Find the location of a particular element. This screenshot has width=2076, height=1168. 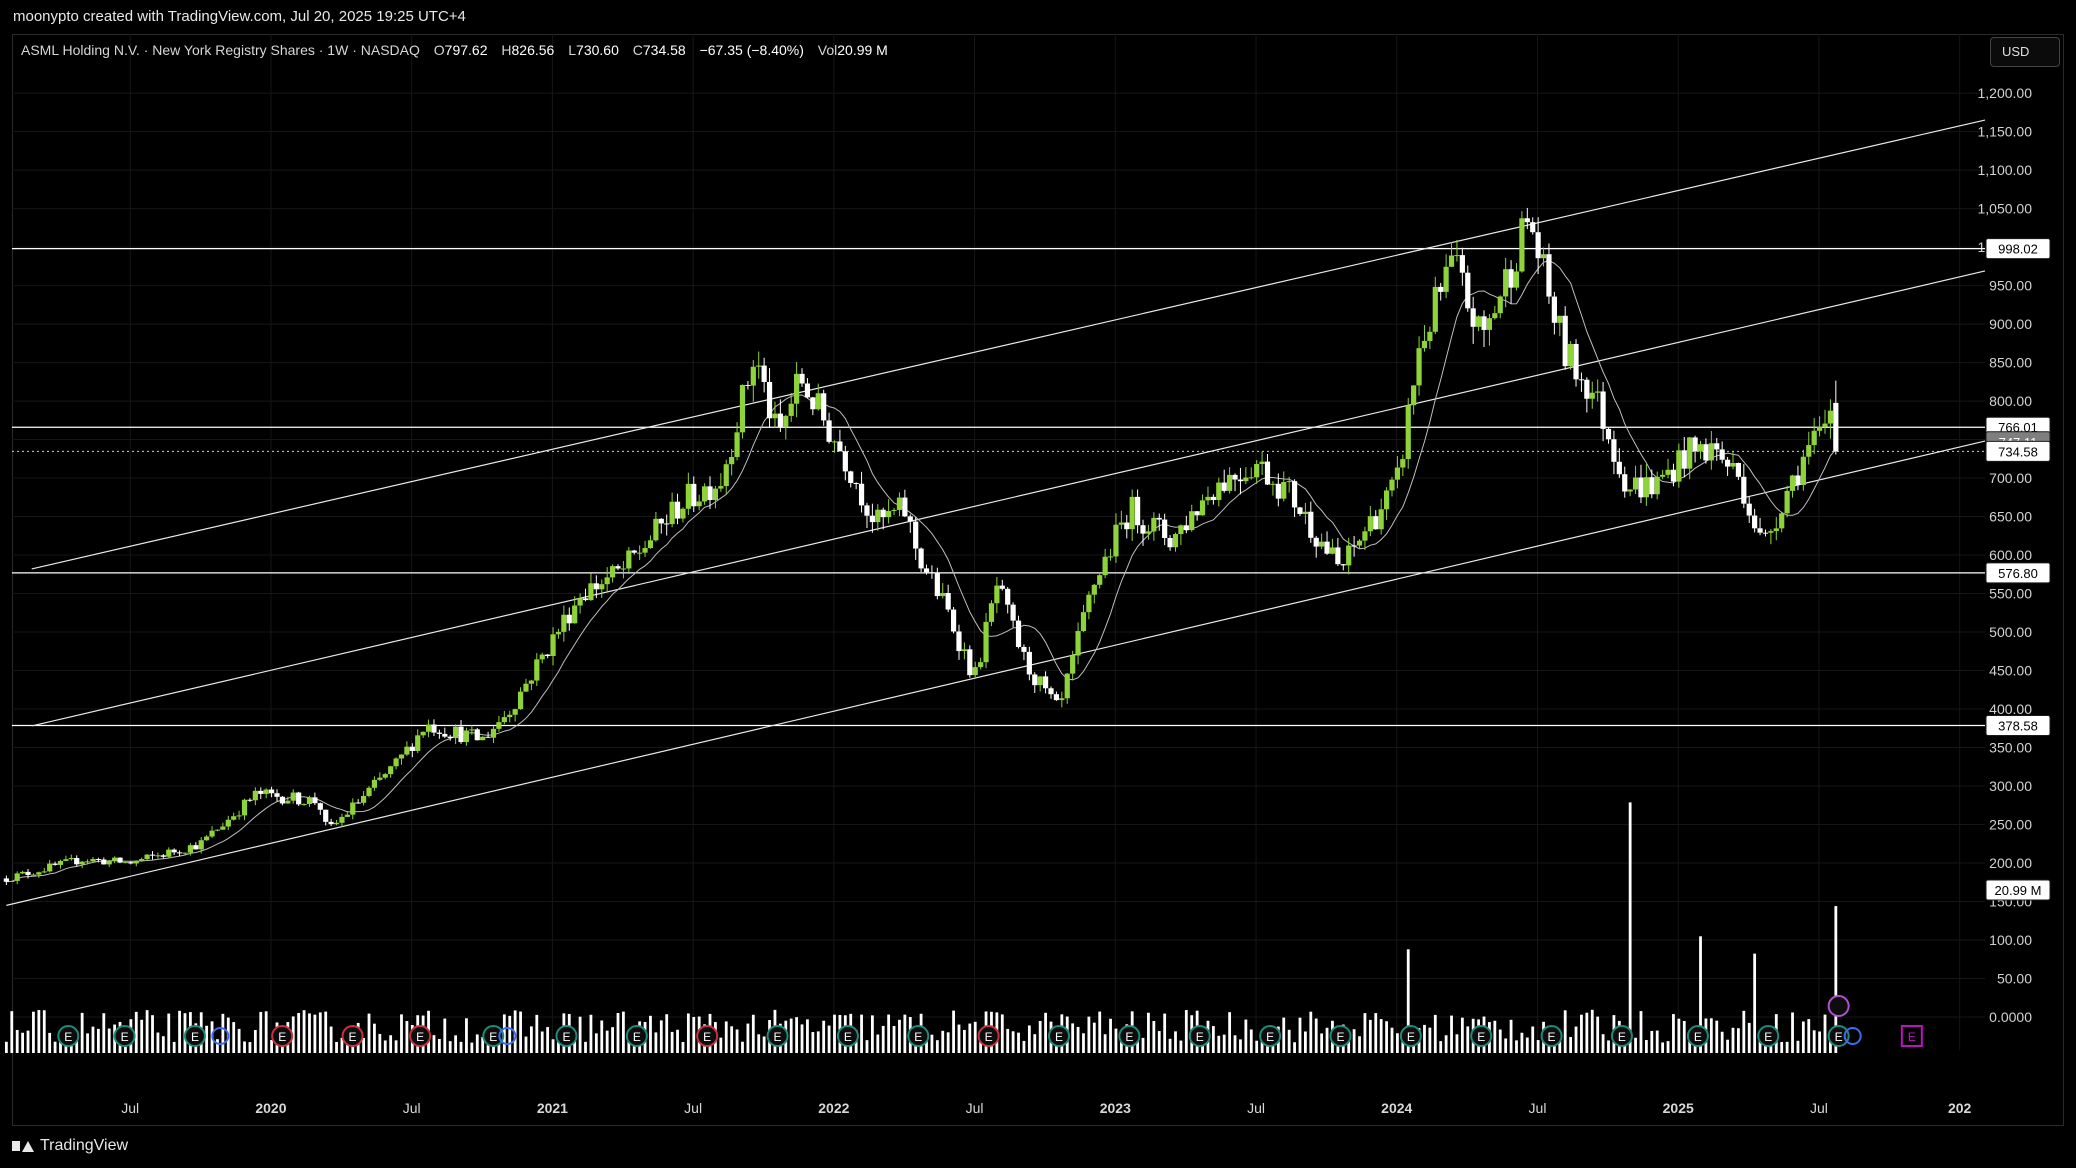

price-tick-label: 650.00 is located at coordinates (2010, 517).